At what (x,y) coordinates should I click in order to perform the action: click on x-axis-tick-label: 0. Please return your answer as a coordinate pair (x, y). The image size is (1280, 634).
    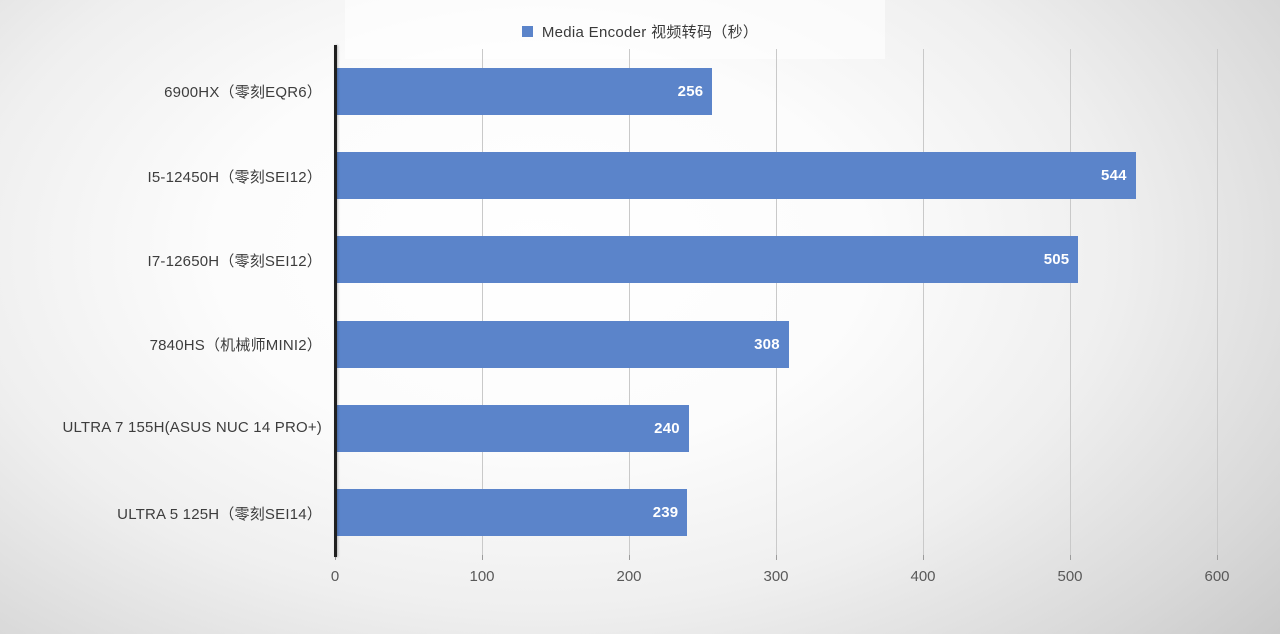
    Looking at the image, I should click on (335, 576).